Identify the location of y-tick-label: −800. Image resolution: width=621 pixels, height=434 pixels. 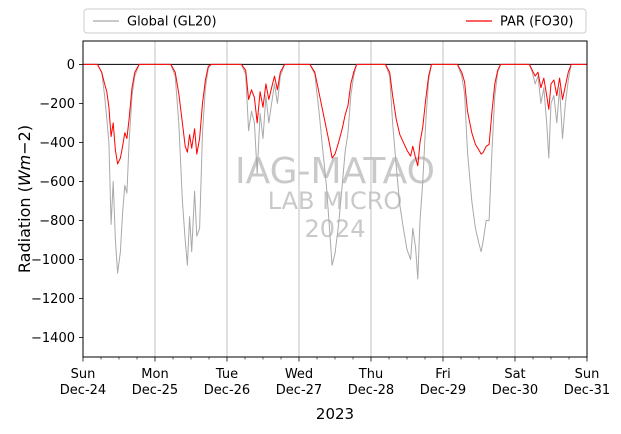
(57, 221).